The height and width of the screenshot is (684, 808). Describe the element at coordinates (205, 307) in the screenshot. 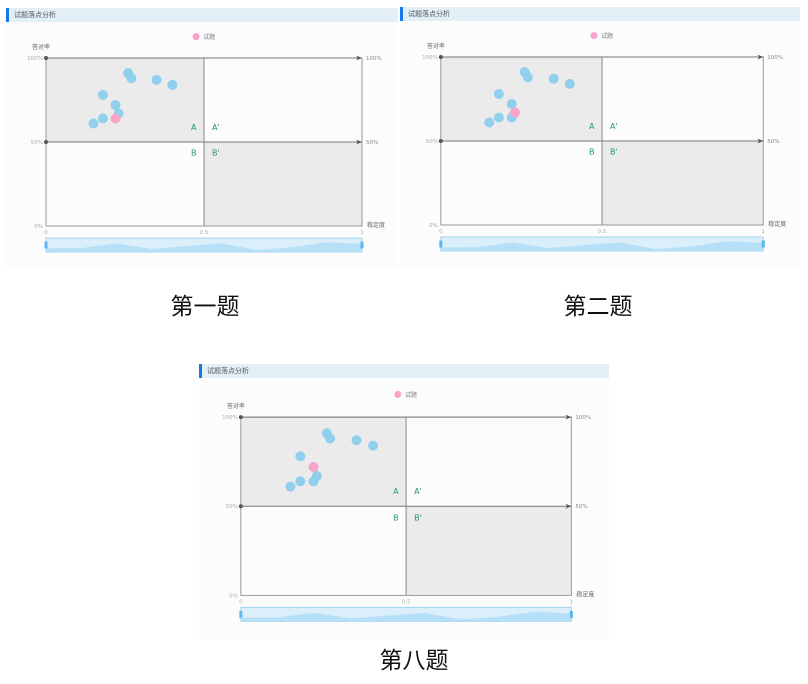

I see `chart-caption: 第一题` at that location.